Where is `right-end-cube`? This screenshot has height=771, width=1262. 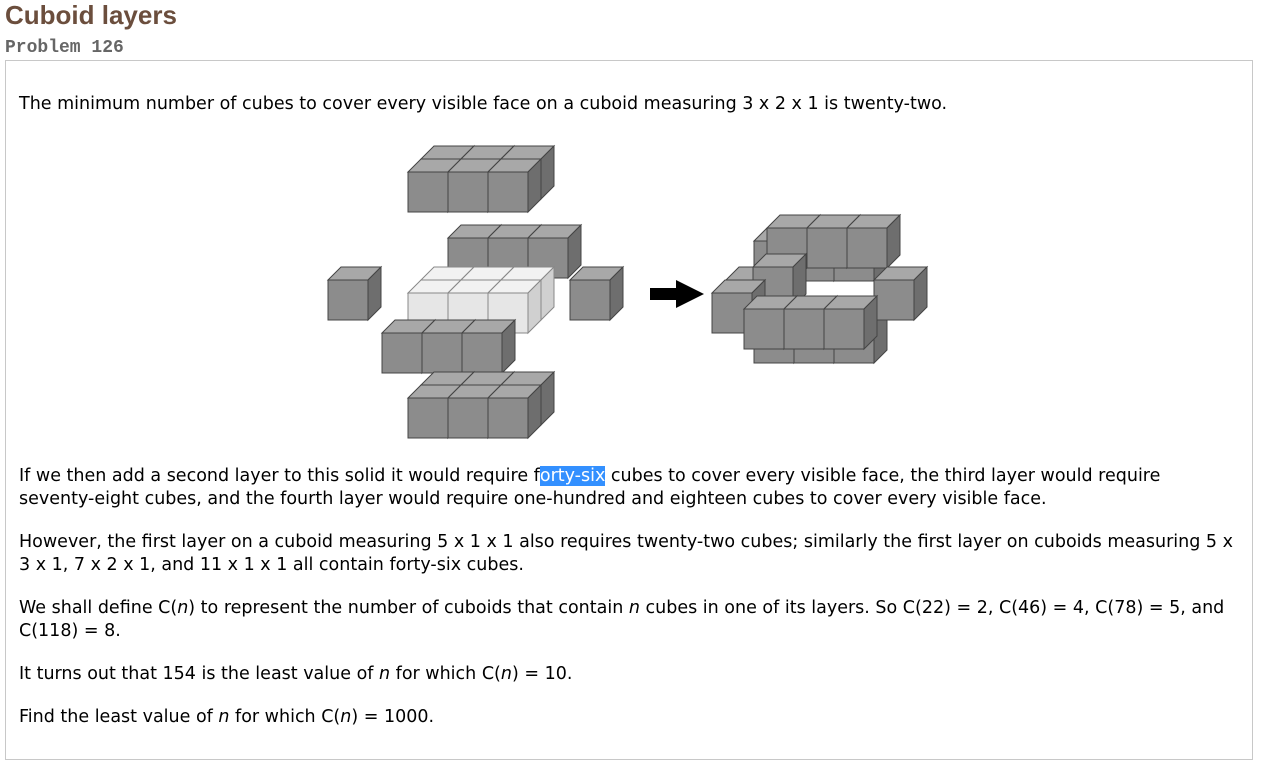 right-end-cube is located at coordinates (596, 293).